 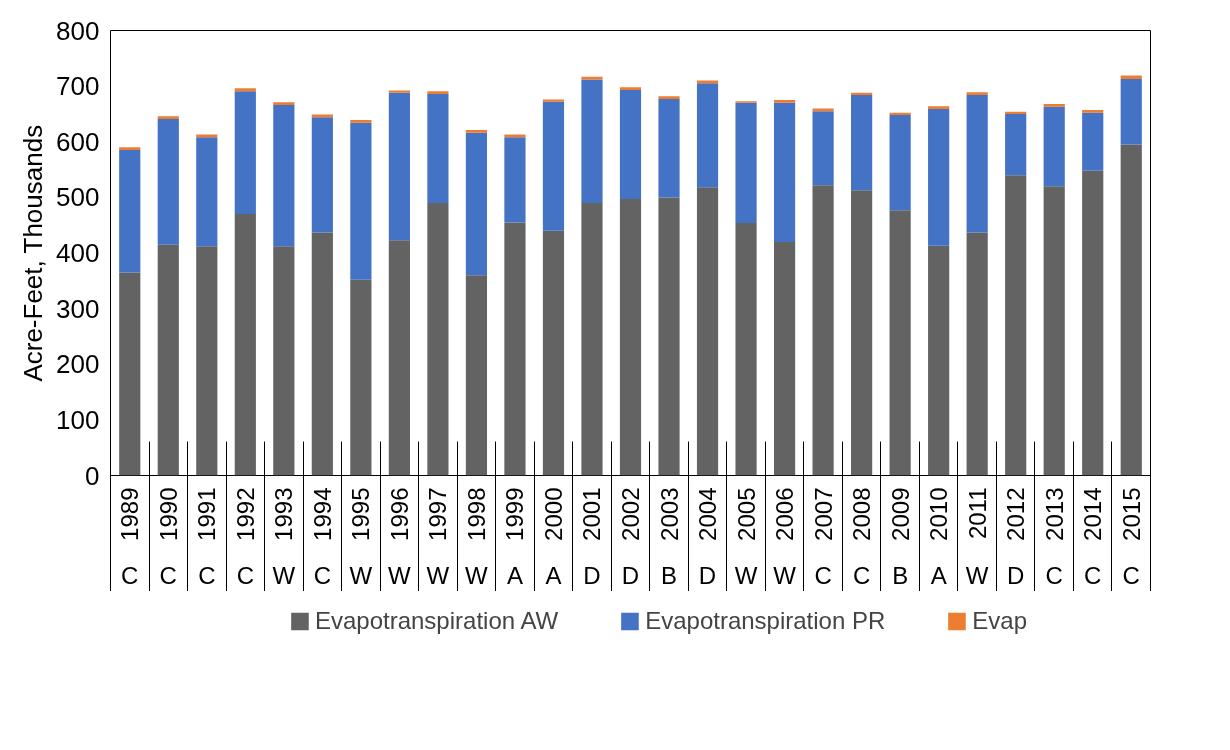 What do you see at coordinates (1016, 514) in the screenshot?
I see `x-tick-label: 2012` at bounding box center [1016, 514].